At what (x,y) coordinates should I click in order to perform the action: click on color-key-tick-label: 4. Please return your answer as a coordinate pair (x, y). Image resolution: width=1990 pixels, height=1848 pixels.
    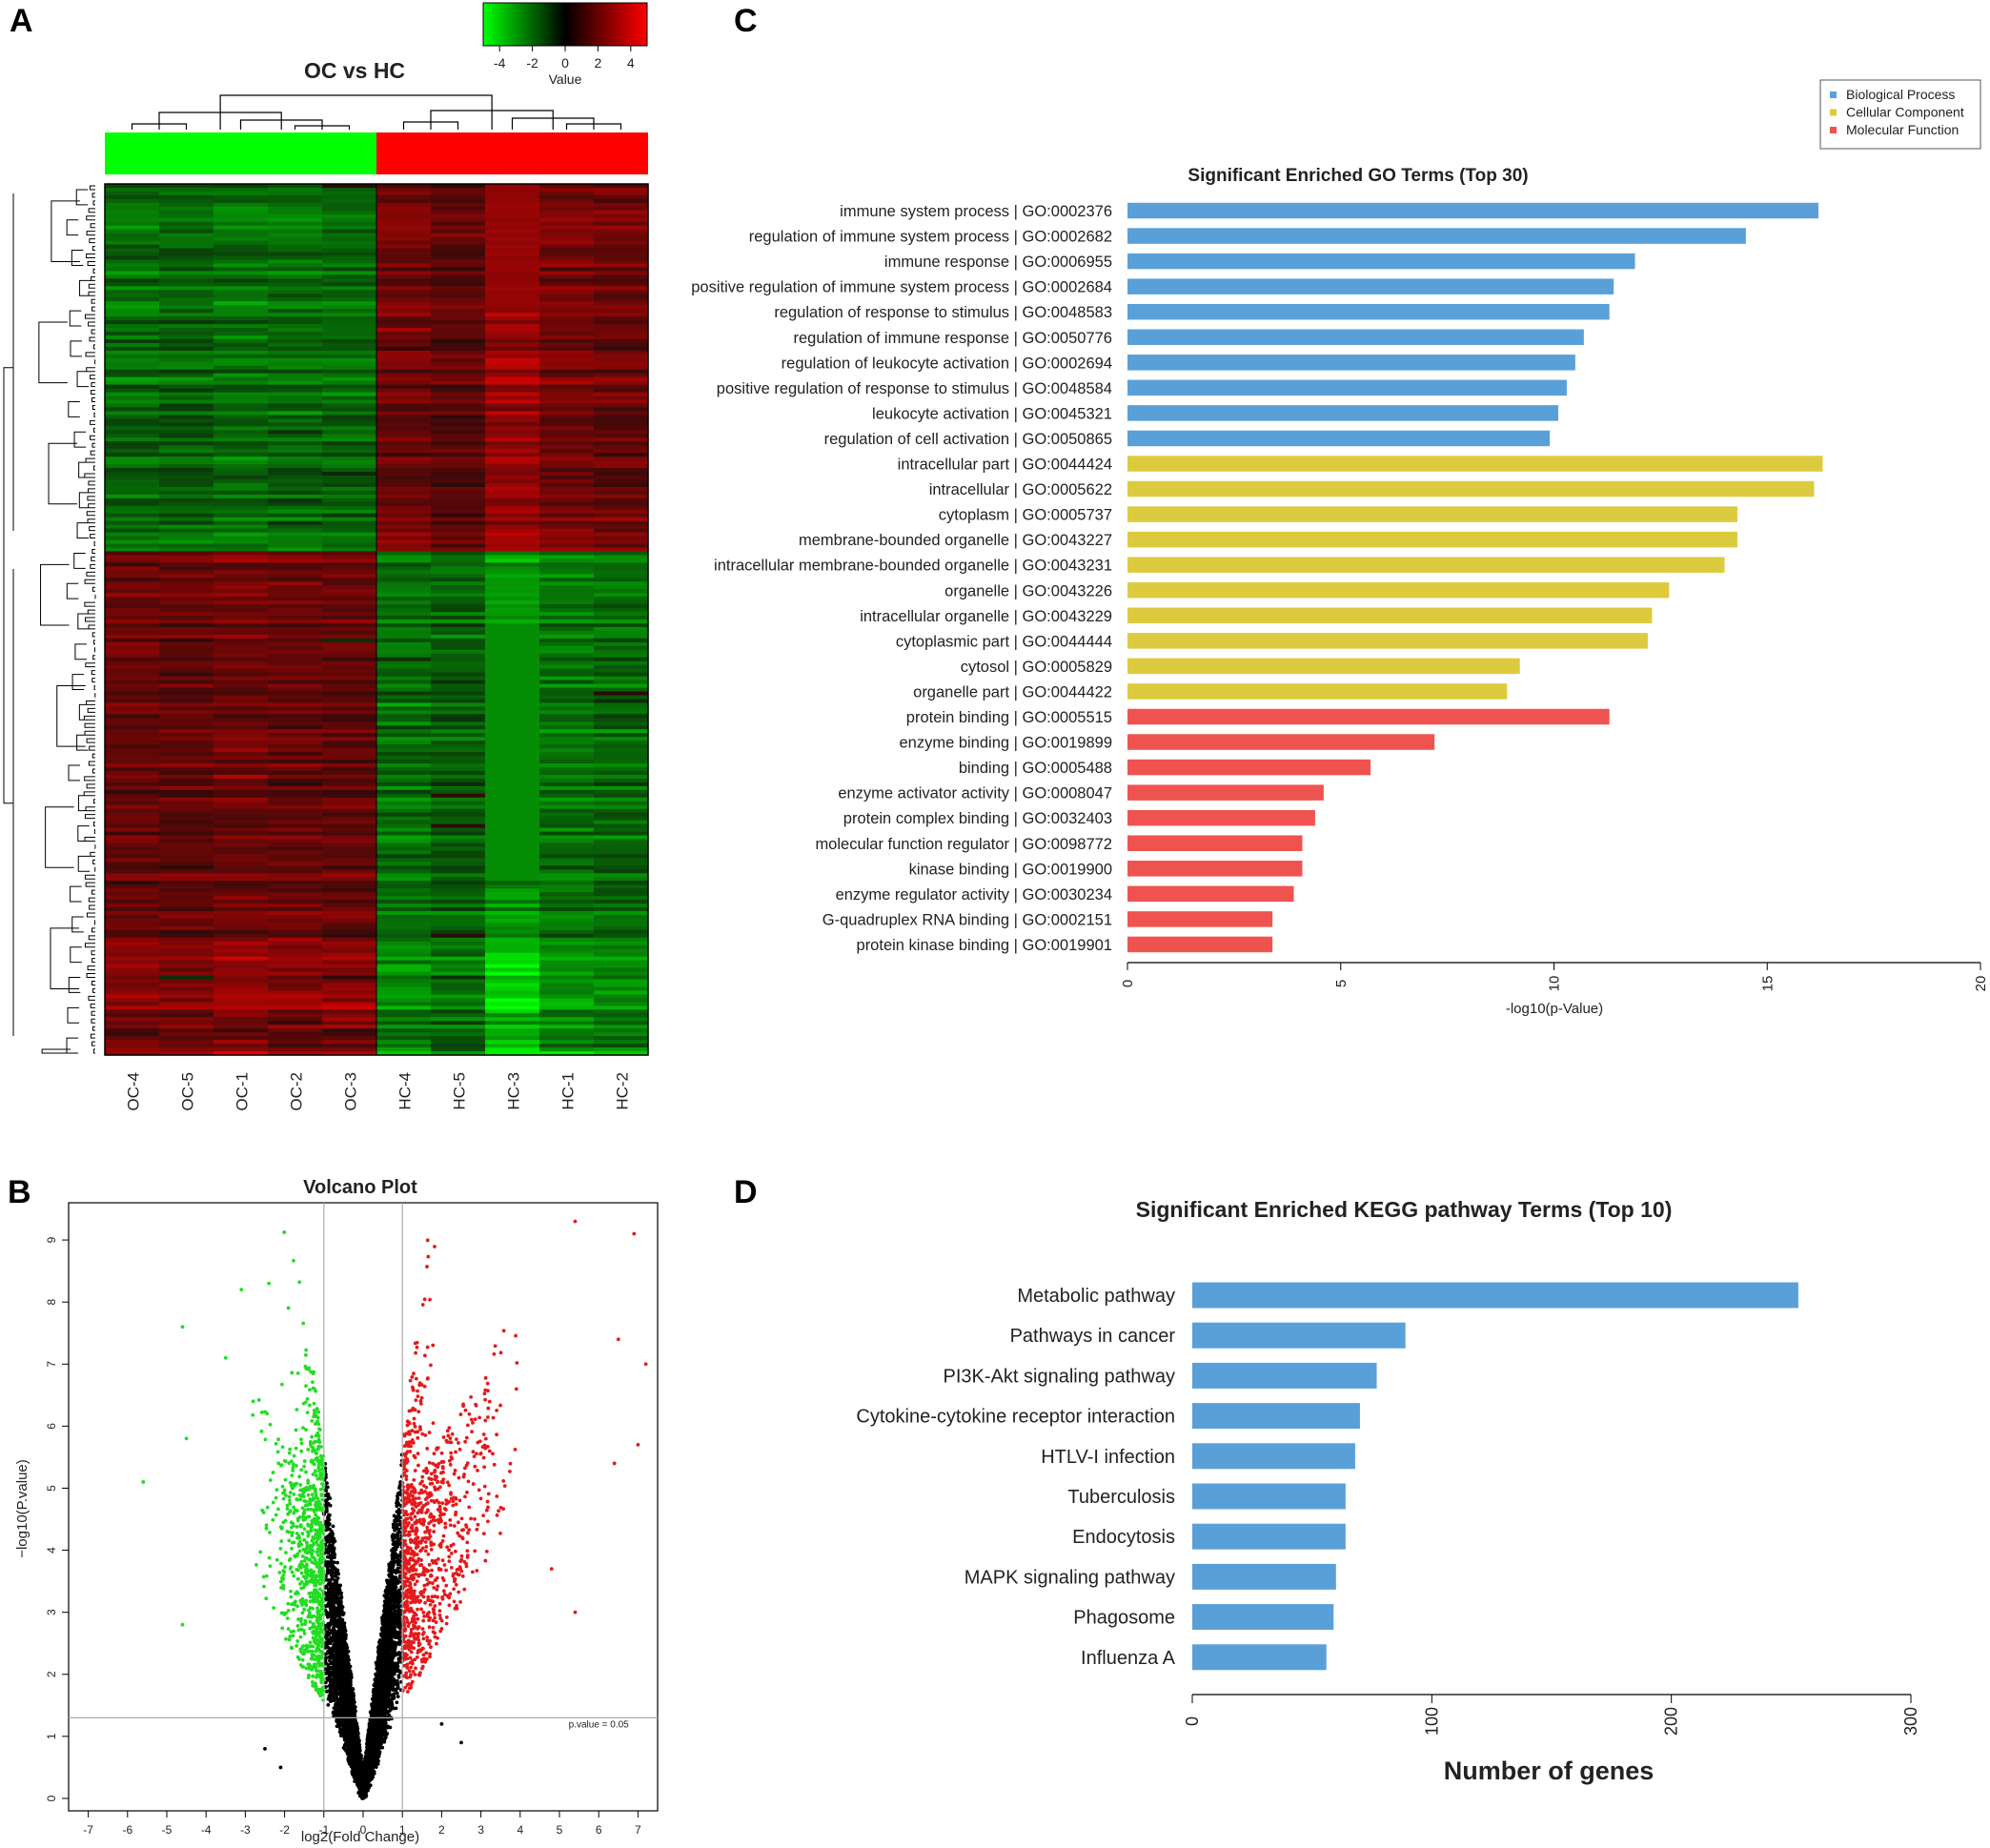
    Looking at the image, I should click on (631, 63).